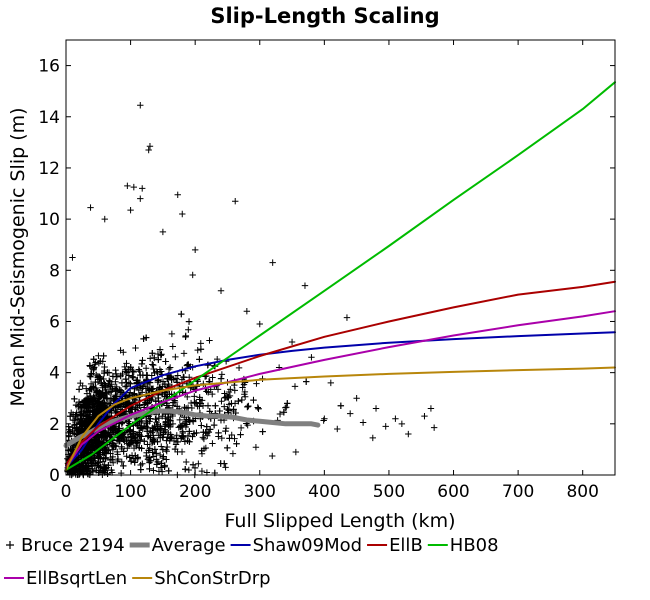 Image resolution: width=650 pixels, height=600 pixels. What do you see at coordinates (340, 521) in the screenshot?
I see `x-axis-label: Full Slipped Length (km)` at bounding box center [340, 521].